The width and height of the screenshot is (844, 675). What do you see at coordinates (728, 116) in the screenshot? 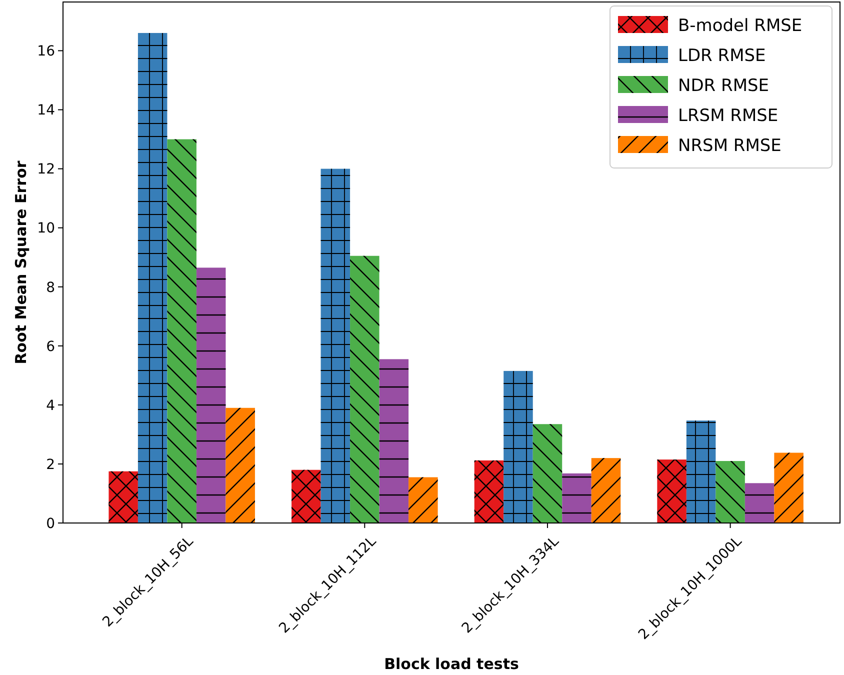
I see `legend-label: LRSM RMSE` at bounding box center [728, 116].